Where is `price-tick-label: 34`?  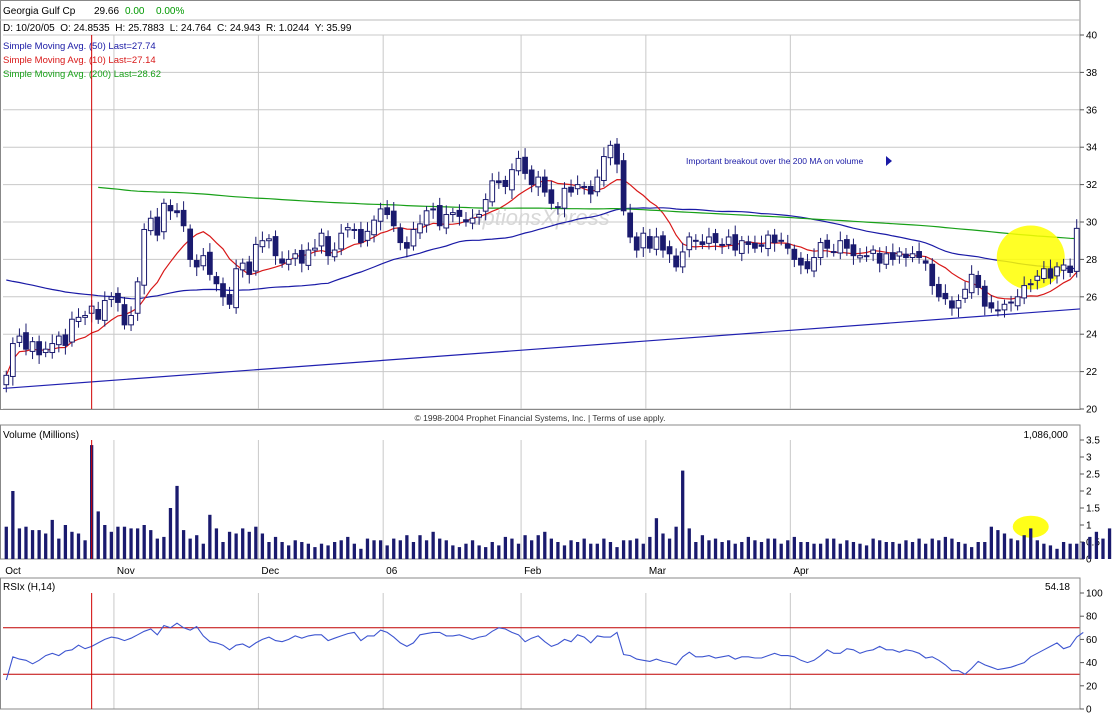 price-tick-label: 34 is located at coordinates (1092, 148).